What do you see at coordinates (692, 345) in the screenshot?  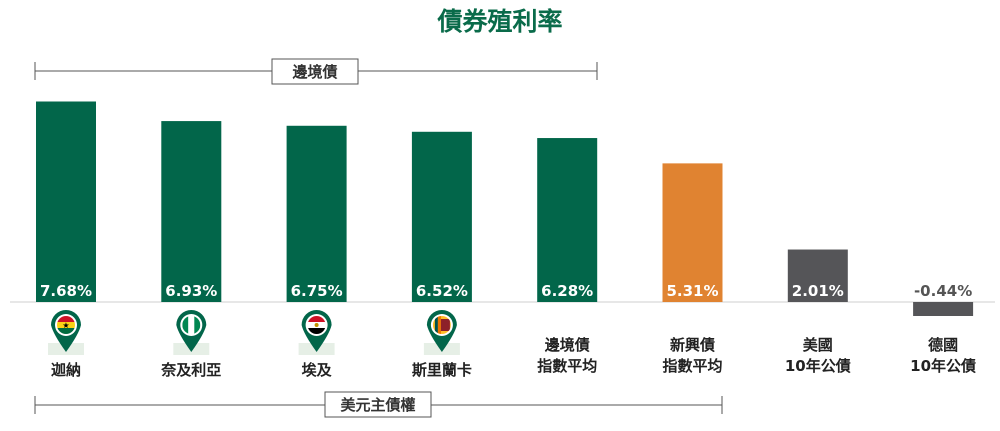 I see `category-label: 新興債` at bounding box center [692, 345].